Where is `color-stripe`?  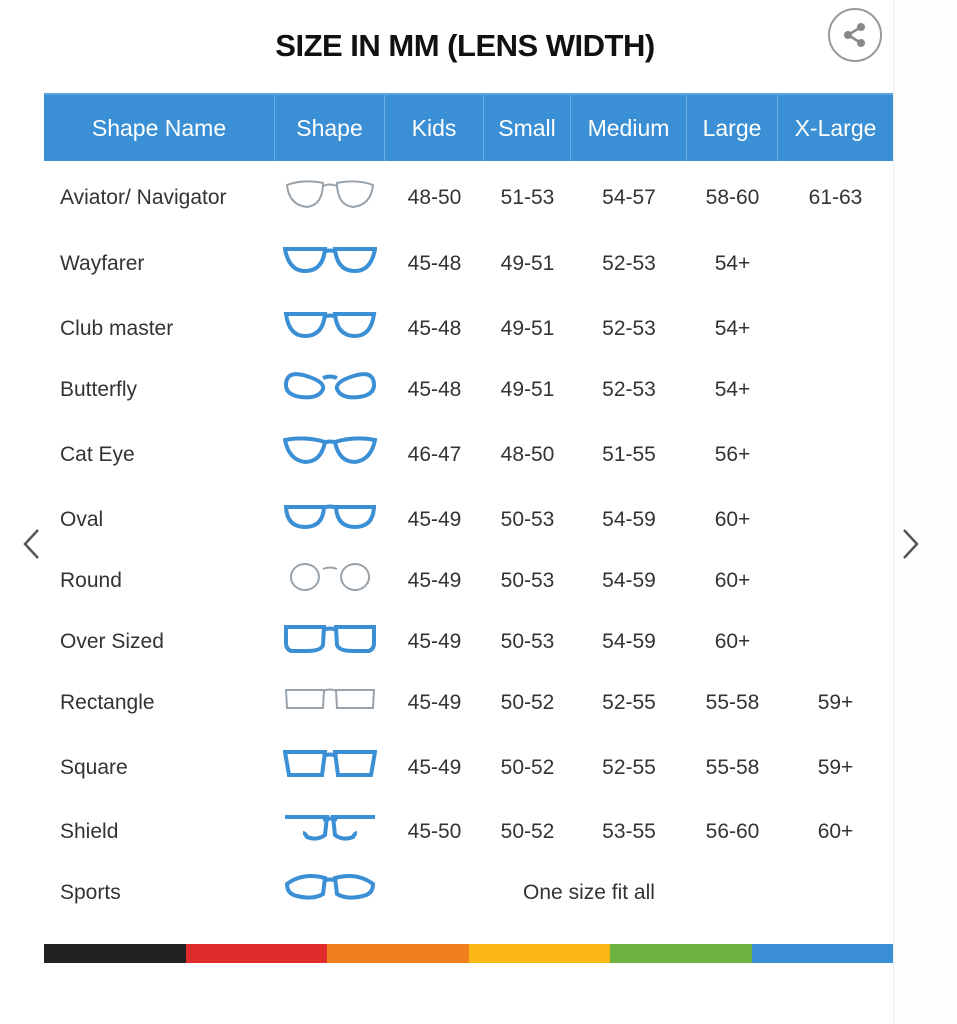
color-stripe is located at coordinates (468, 953).